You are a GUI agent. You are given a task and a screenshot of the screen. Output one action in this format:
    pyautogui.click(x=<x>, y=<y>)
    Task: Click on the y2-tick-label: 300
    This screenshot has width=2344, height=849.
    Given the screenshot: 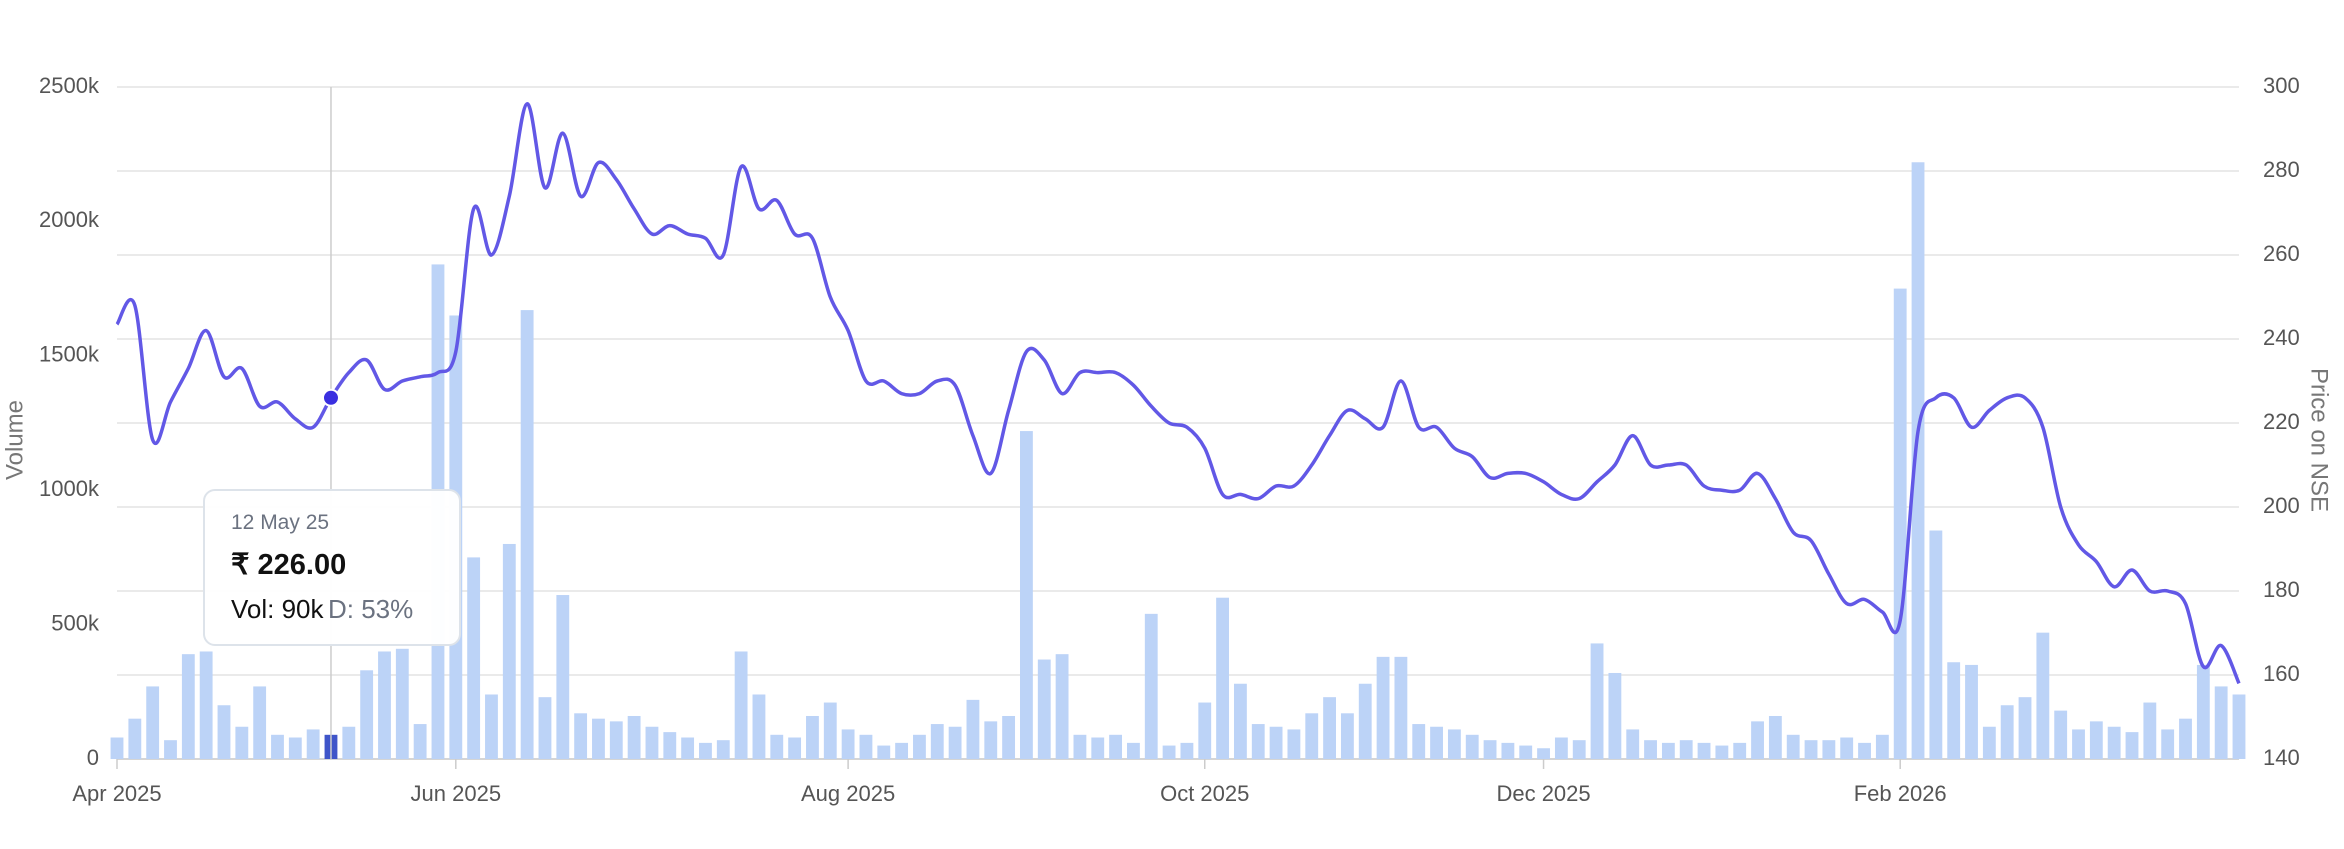 What is the action you would take?
    pyautogui.click(x=2281, y=85)
    